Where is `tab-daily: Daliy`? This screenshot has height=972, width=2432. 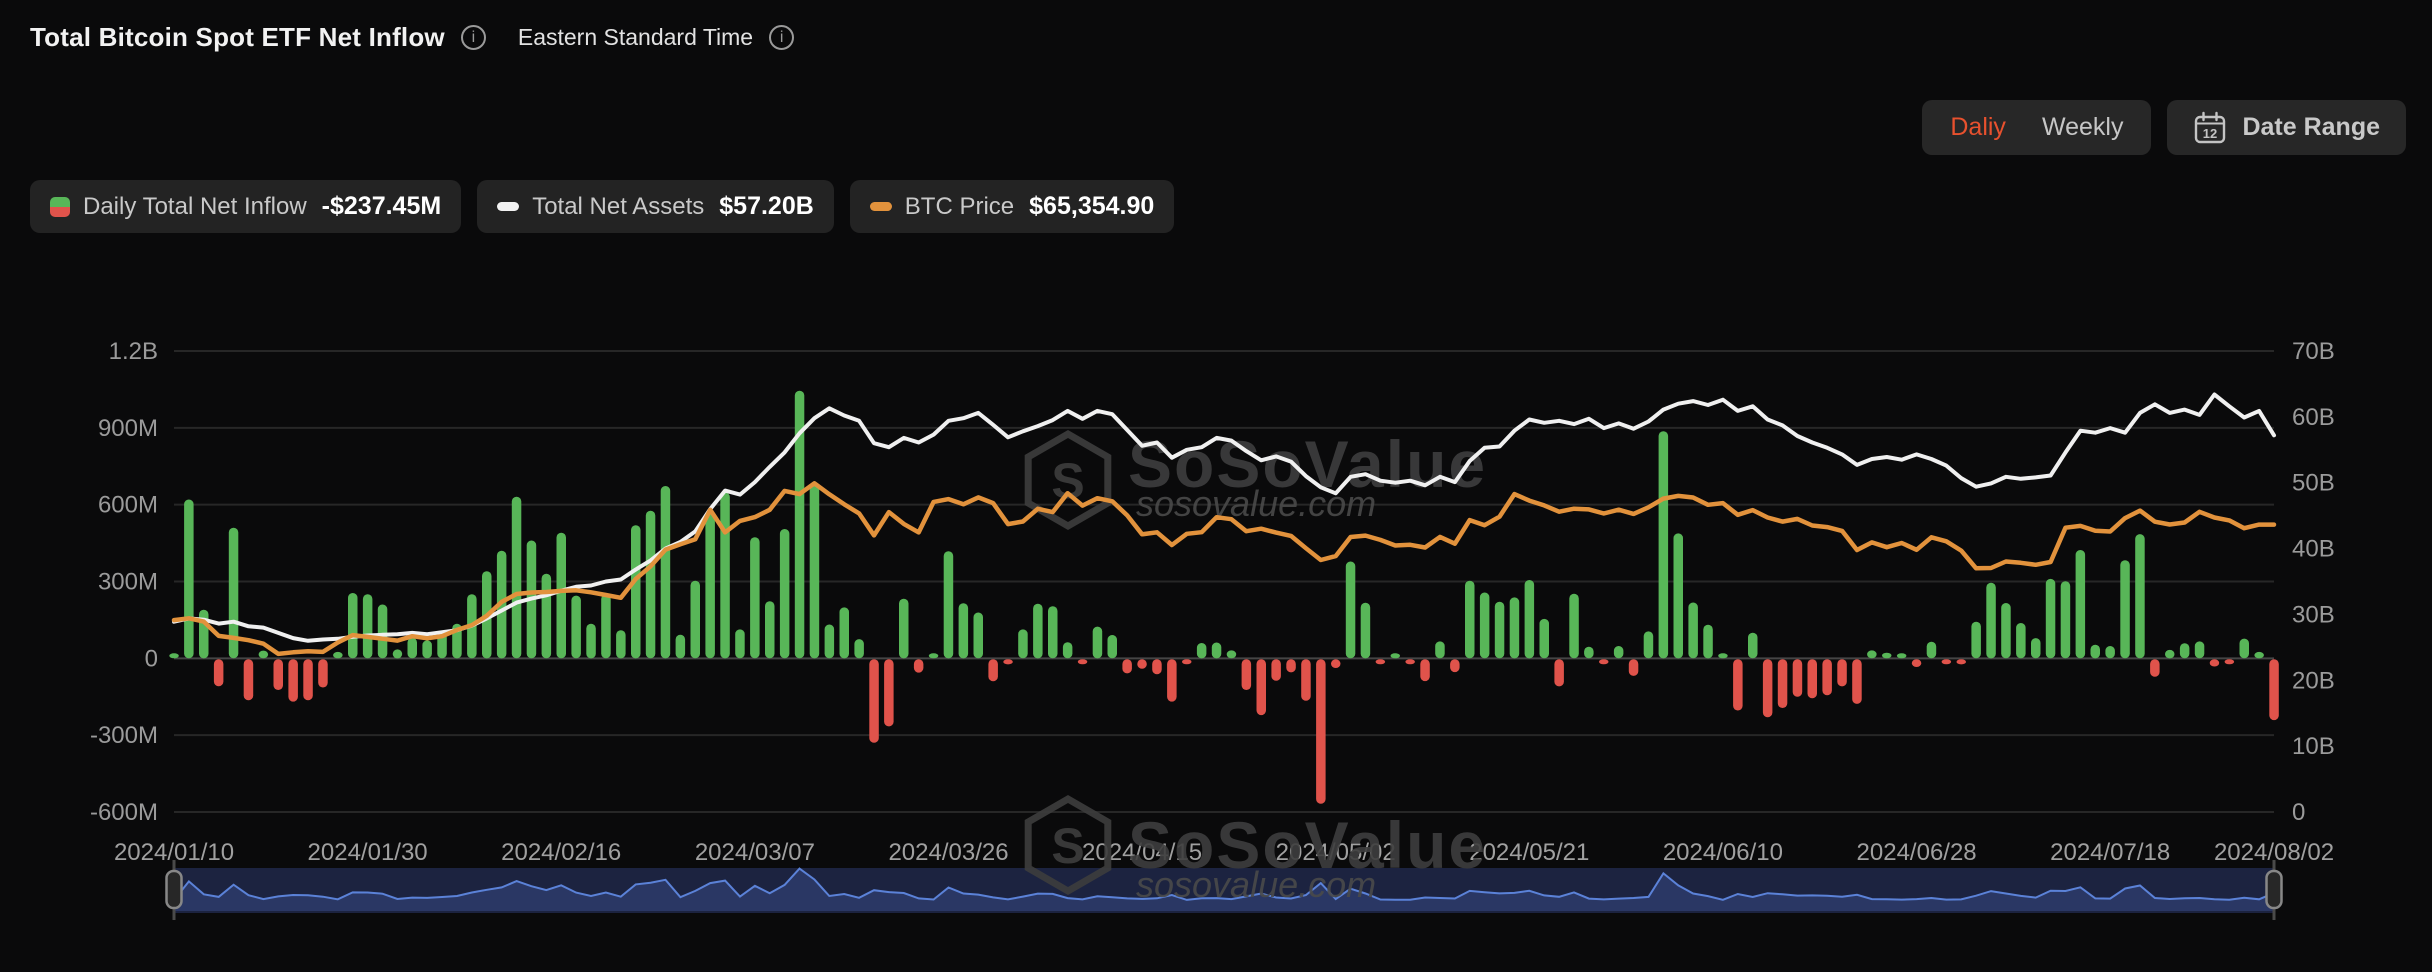
tab-daily: Daliy is located at coordinates (1978, 127).